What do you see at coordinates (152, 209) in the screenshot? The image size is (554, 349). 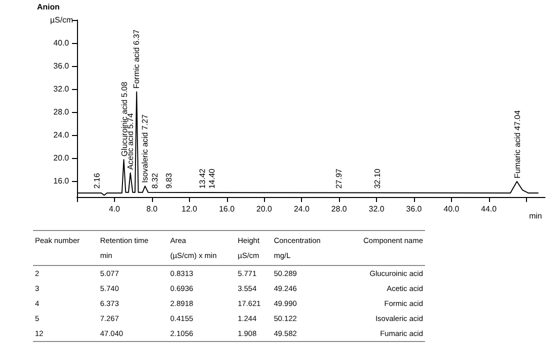 I see `x-tick-label: 8.0` at bounding box center [152, 209].